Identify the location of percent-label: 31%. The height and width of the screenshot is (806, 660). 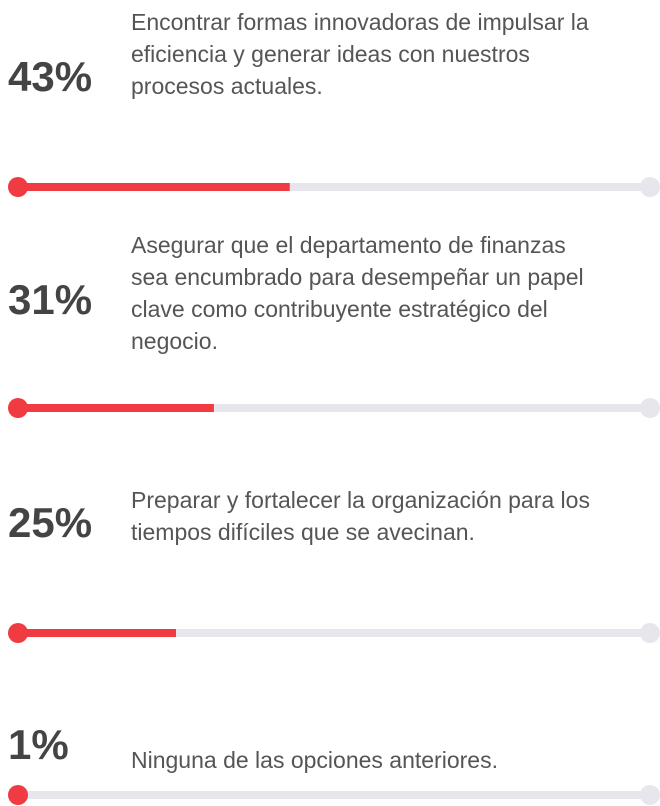
(50, 299).